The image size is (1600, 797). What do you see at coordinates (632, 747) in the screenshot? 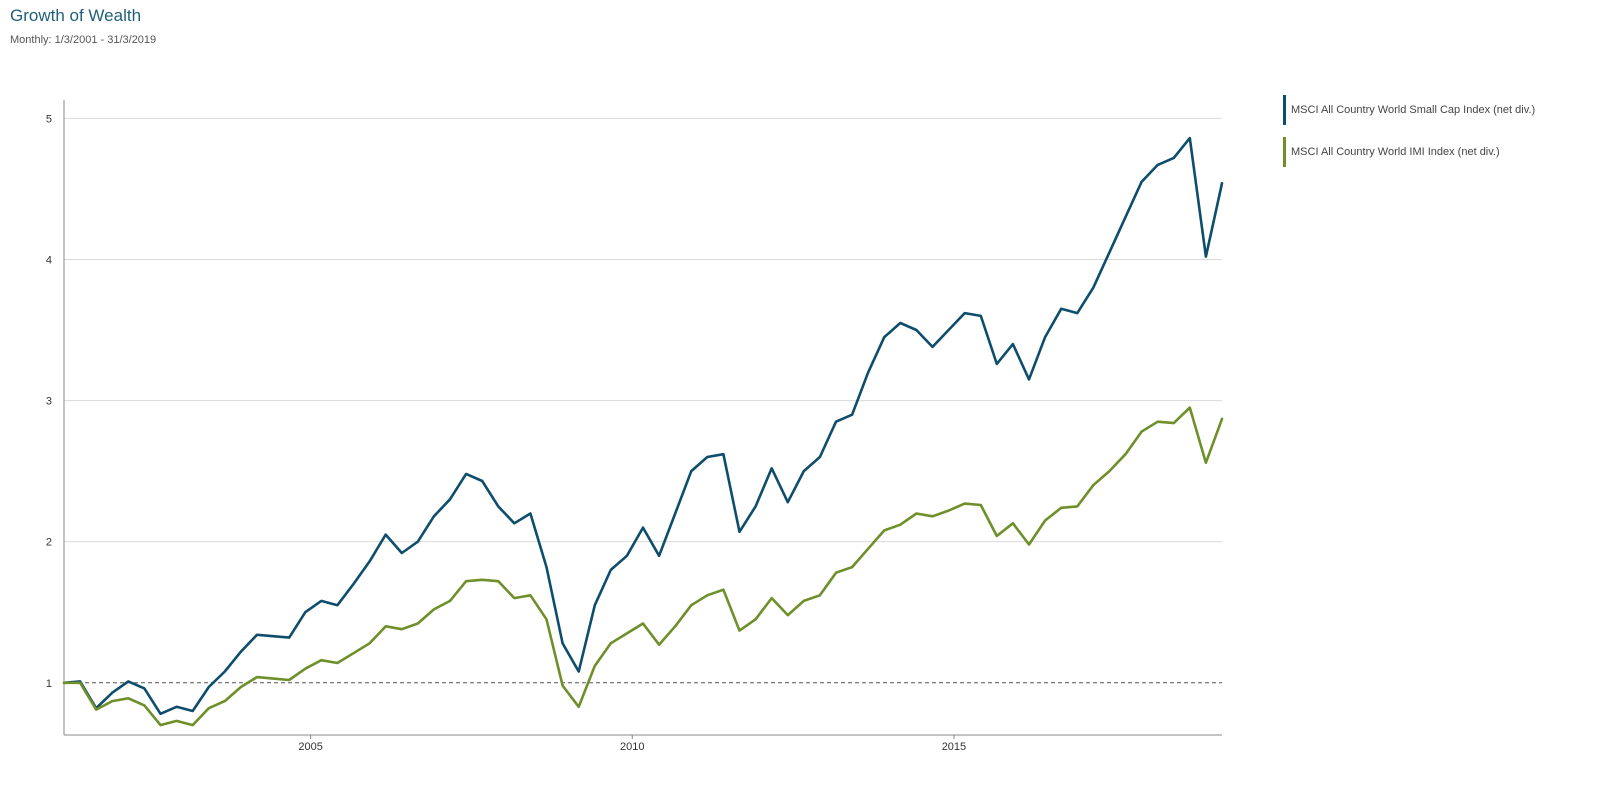
I see `x-tick-label: 2010` at bounding box center [632, 747].